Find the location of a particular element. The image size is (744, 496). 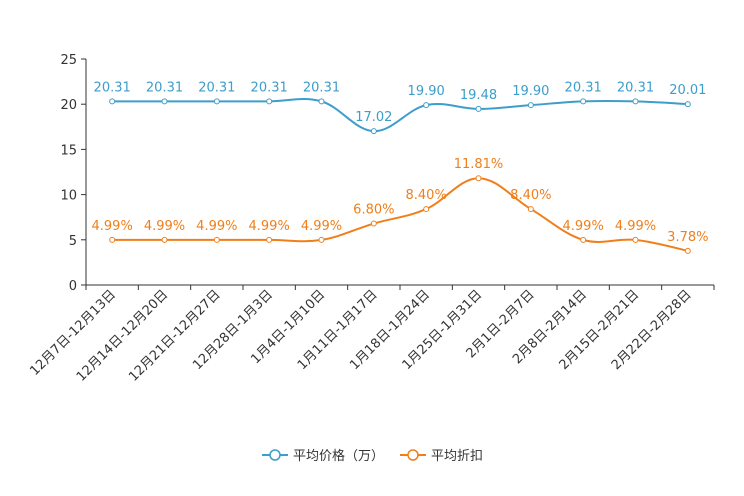

data-label: 6.80% is located at coordinates (373, 210).